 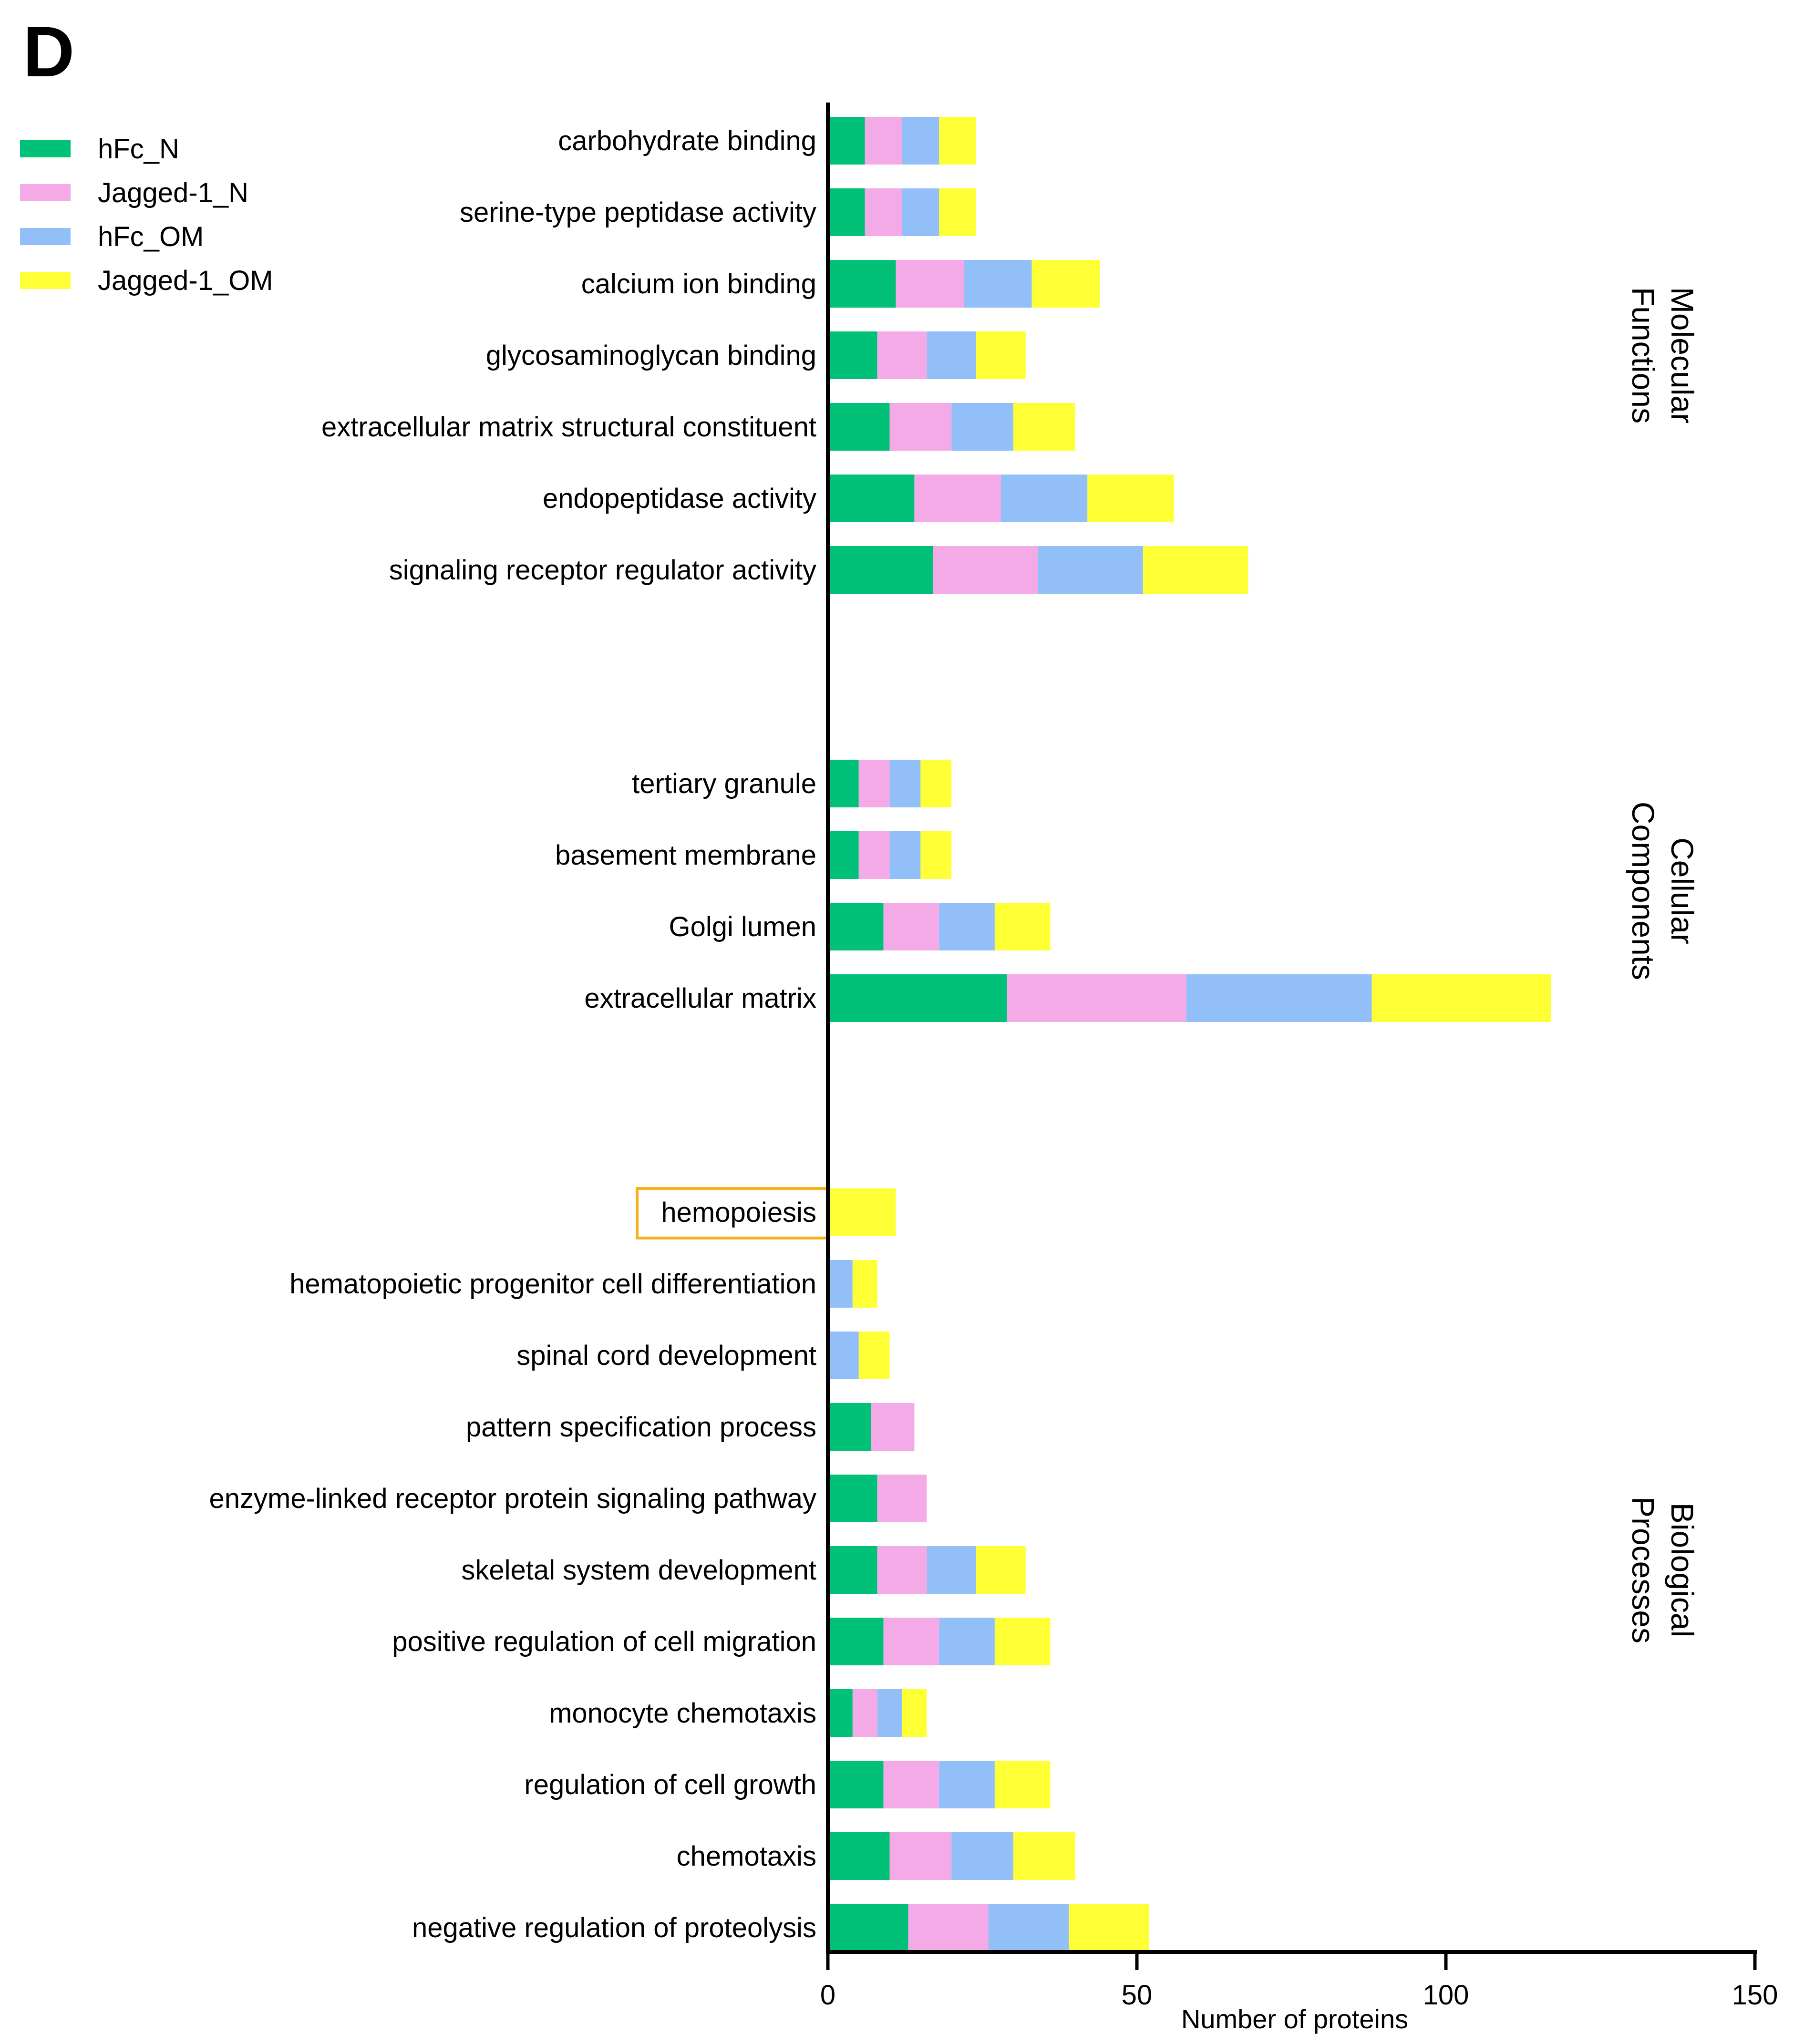 I want to click on category-label-serine-type-peptidase-activity: serine-type peptidase activity, so click(x=638, y=212).